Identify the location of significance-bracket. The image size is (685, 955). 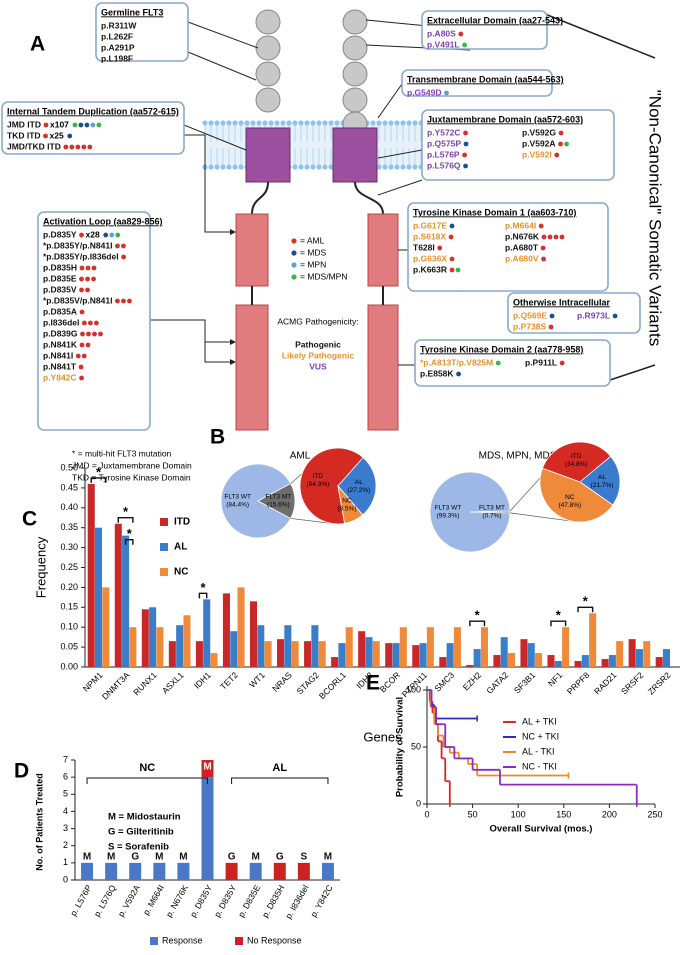
(585, 609).